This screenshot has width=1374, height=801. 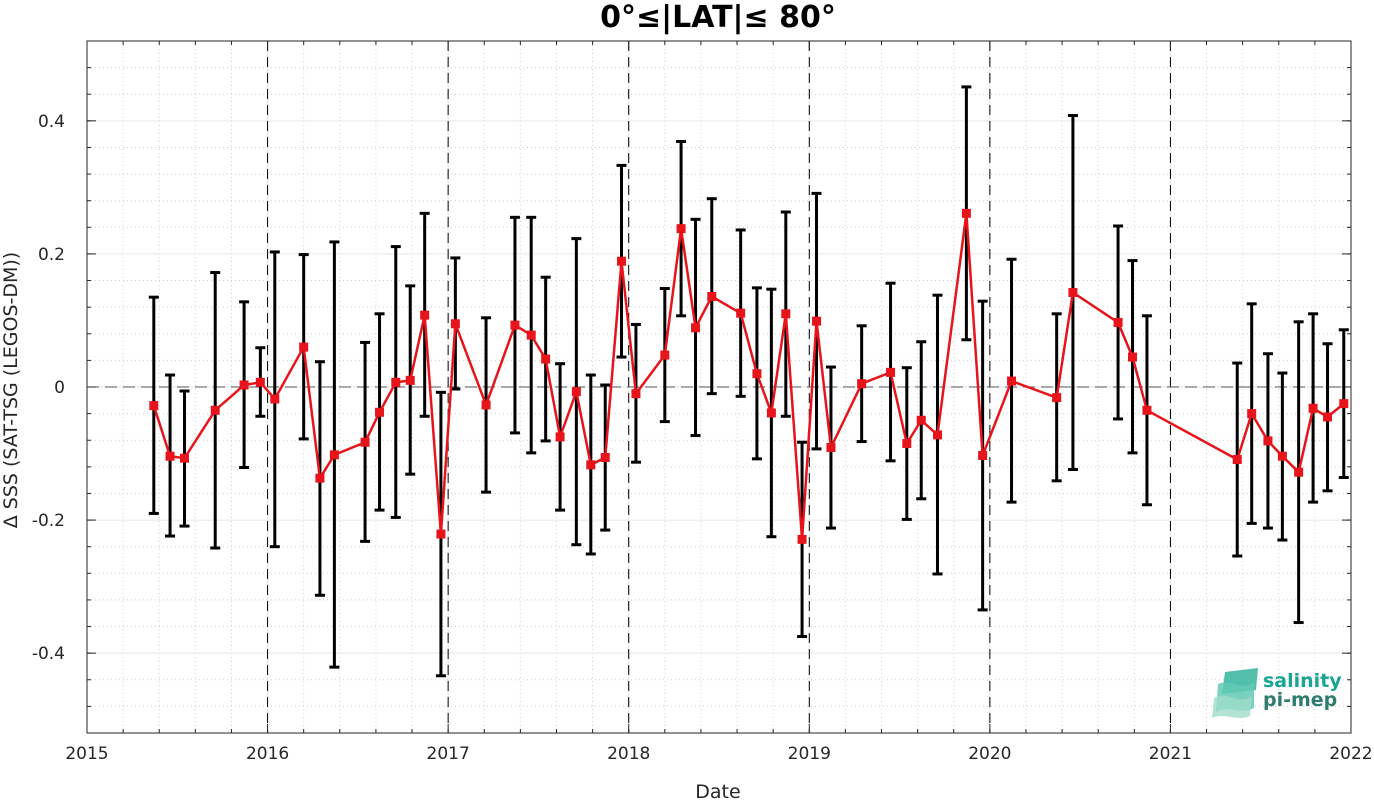 I want to click on y-tick-label: -0.2, so click(x=48, y=521).